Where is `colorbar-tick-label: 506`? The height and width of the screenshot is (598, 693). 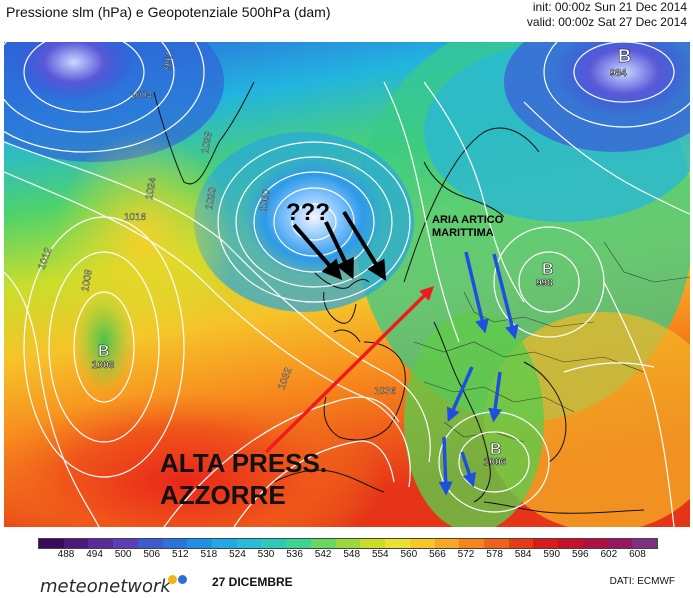
colorbar-tick-label: 506 is located at coordinates (152, 554).